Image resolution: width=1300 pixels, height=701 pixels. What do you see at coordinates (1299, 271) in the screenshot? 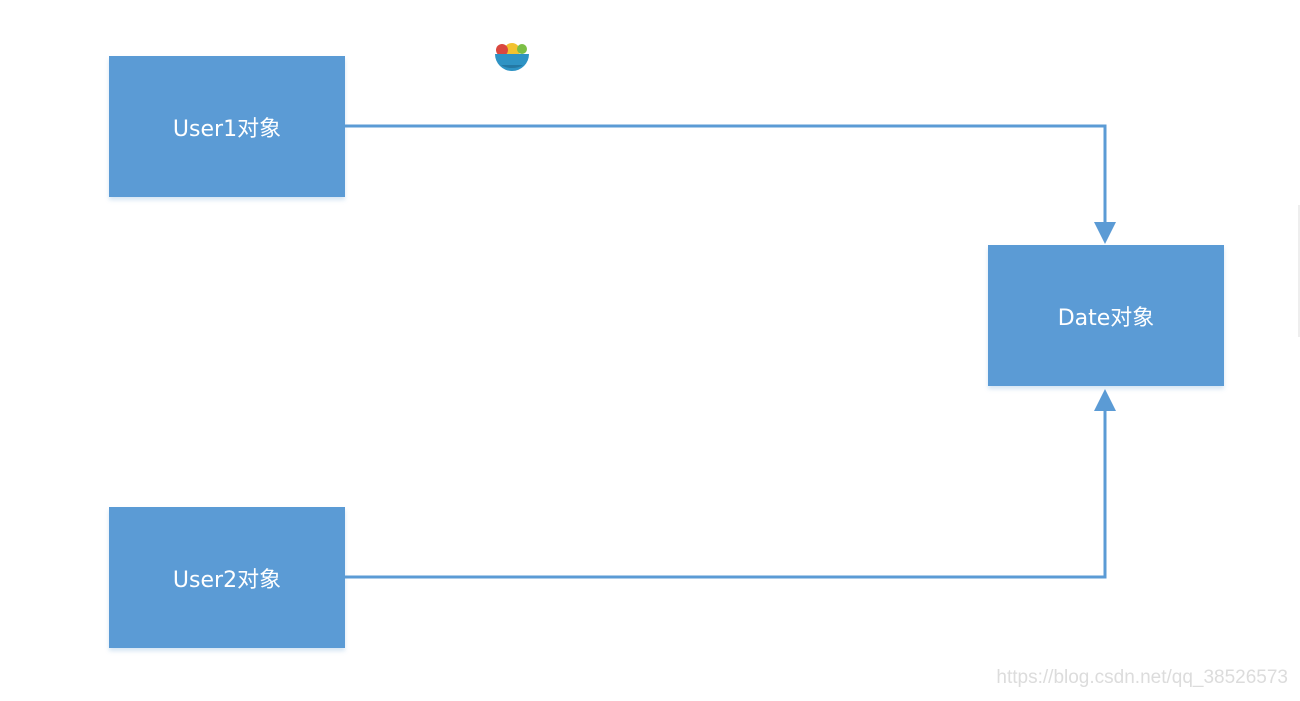
I see `right-edge-divider` at bounding box center [1299, 271].